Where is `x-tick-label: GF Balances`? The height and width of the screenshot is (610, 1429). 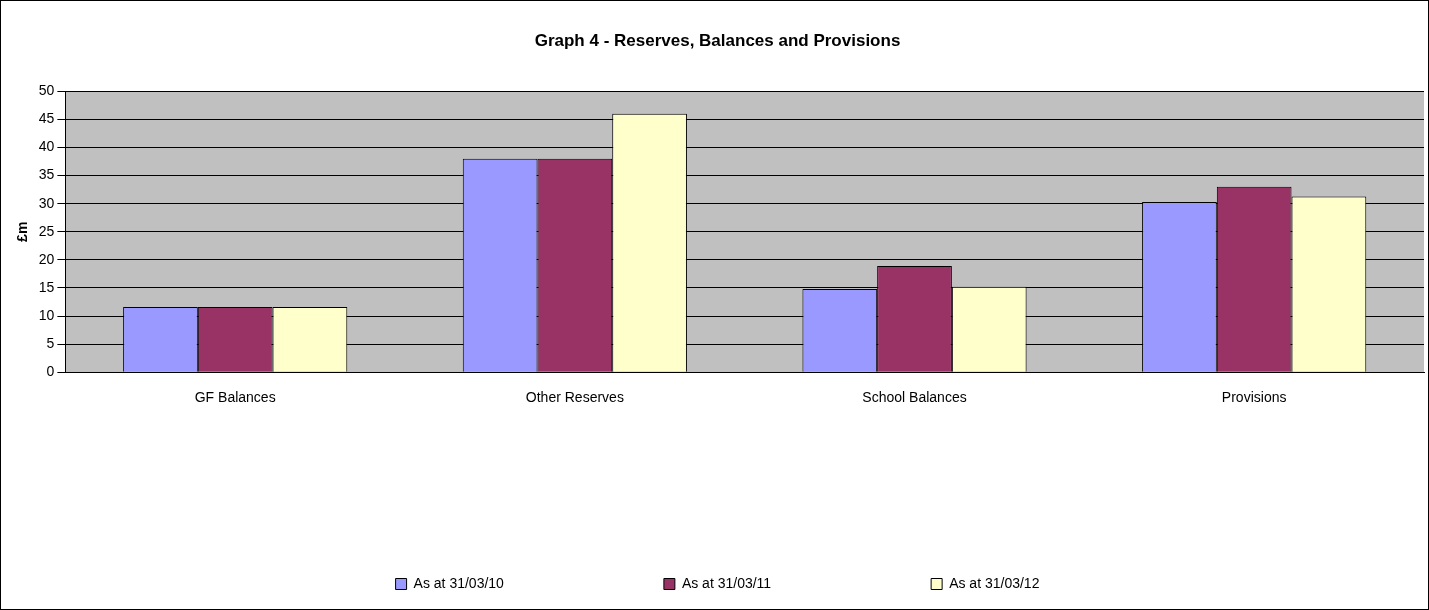 x-tick-label: GF Balances is located at coordinates (235, 397).